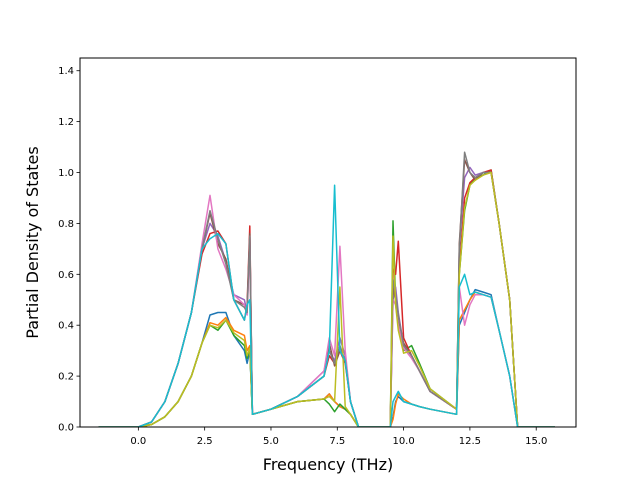 Image resolution: width=640 pixels, height=480 pixels. What do you see at coordinates (66, 377) in the screenshot?
I see `y-tick-label: 0.2` at bounding box center [66, 377].